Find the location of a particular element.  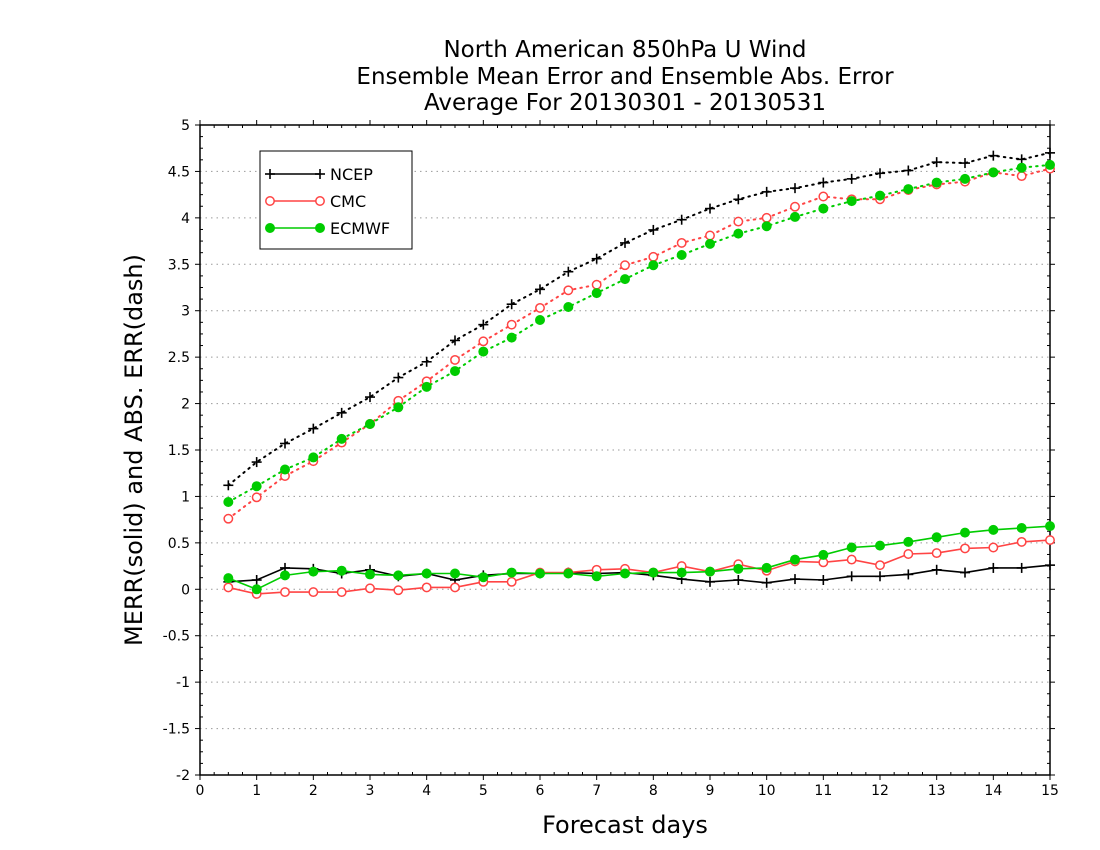

x-tick-label: 14 is located at coordinates (993, 791).